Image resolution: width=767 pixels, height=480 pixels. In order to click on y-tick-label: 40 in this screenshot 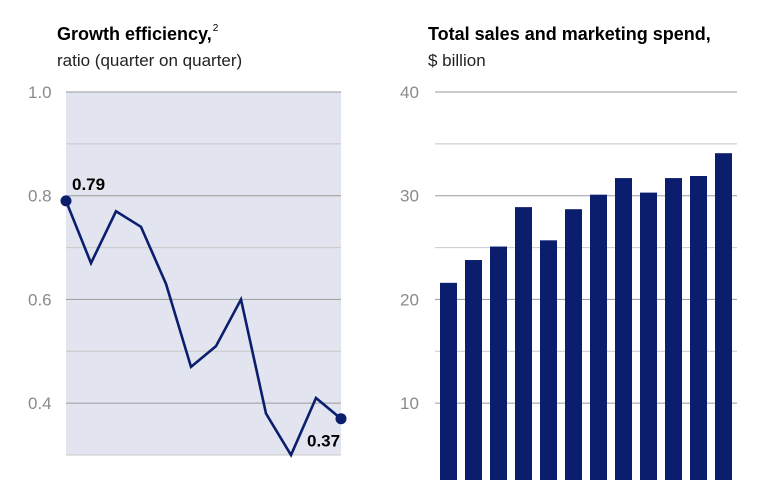, I will do `click(409, 92)`.